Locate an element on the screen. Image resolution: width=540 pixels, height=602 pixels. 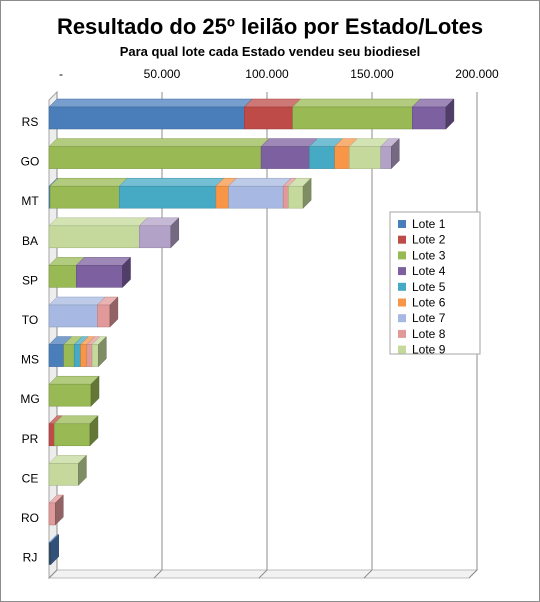
bar-segment-ce-lote-9-end is located at coordinates (82, 470).